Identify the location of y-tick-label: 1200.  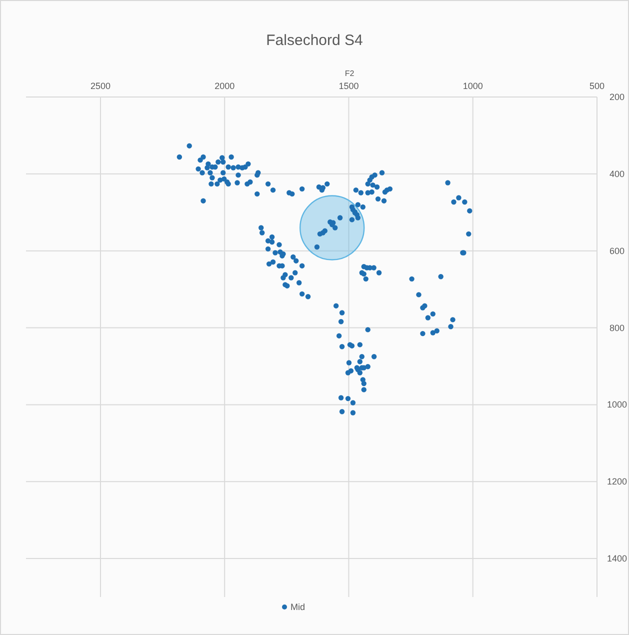
(617, 481).